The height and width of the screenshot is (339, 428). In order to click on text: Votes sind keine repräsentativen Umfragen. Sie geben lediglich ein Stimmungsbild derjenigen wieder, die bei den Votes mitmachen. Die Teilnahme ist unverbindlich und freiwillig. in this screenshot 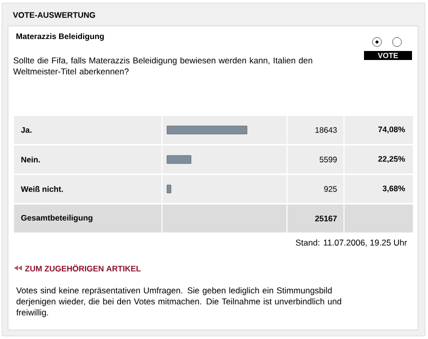, I will do `click(179, 302)`.